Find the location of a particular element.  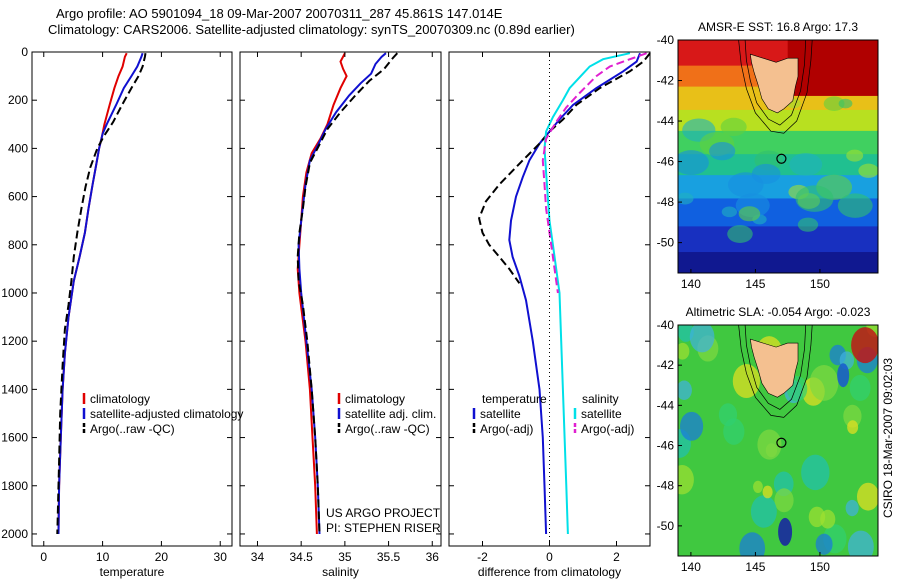

x-tick-label: -2 is located at coordinates (482, 557).